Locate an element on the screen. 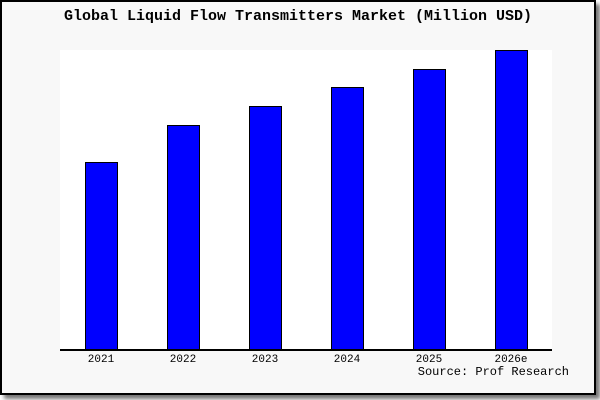 This screenshot has width=600, height=400. bar-slot-2024 is located at coordinates (347, 199).